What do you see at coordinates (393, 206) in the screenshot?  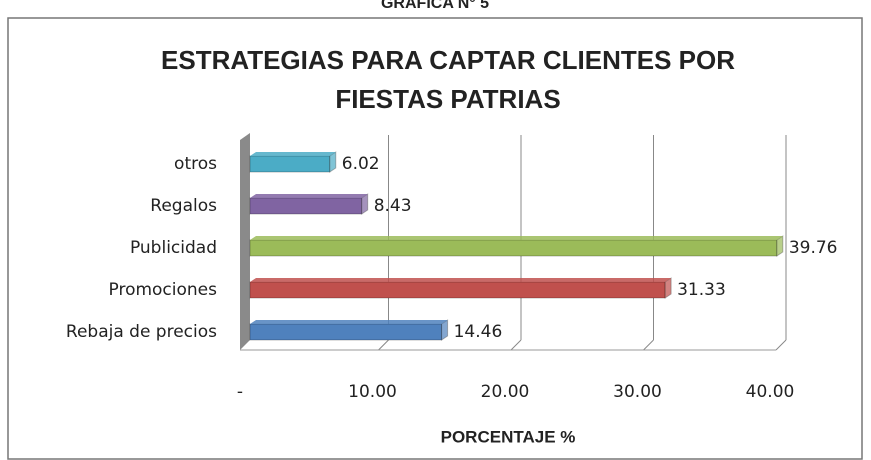 I see `data-label: 8.43` at bounding box center [393, 206].